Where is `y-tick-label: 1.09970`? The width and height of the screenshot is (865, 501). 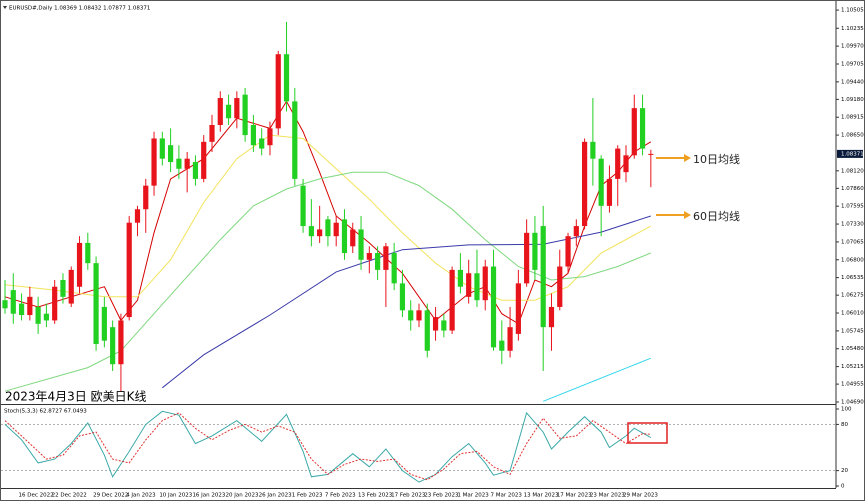 y-tick-label: 1.09970 is located at coordinates (852, 47).